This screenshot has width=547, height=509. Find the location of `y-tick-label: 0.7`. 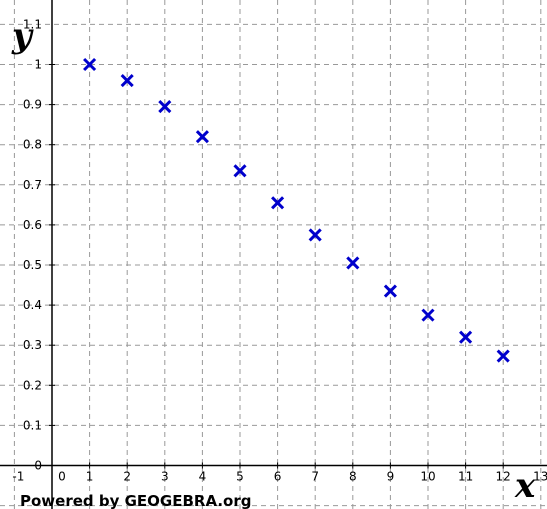

y-tick-label: 0.7 is located at coordinates (32, 185).